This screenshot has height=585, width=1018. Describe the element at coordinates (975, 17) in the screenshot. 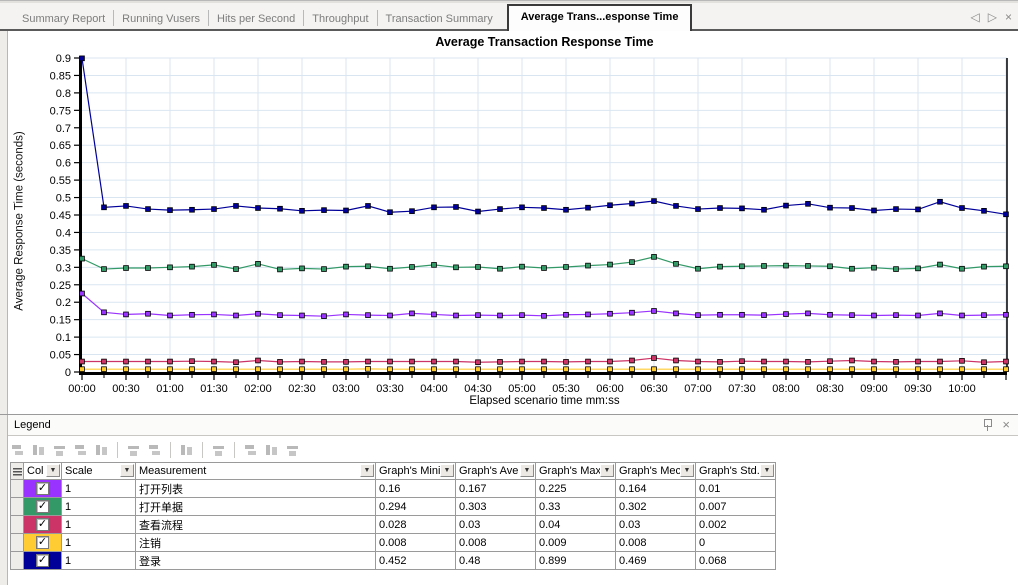

I see `tab-scroll-left-icon: ◁` at that location.